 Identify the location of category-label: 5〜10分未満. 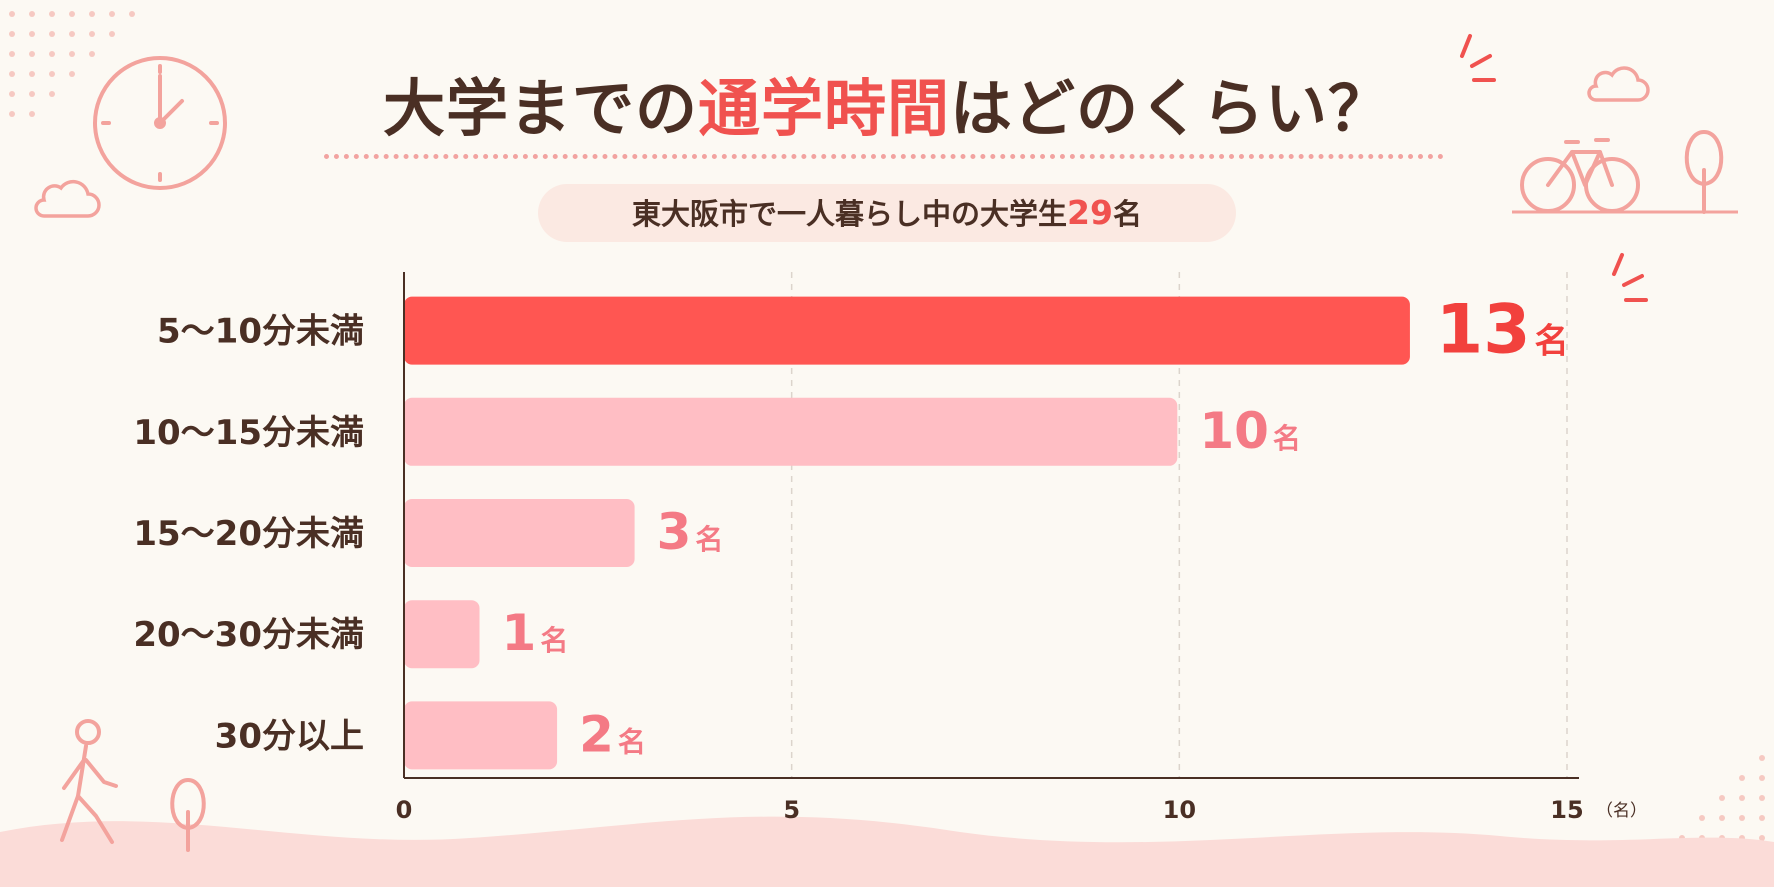
(260, 332).